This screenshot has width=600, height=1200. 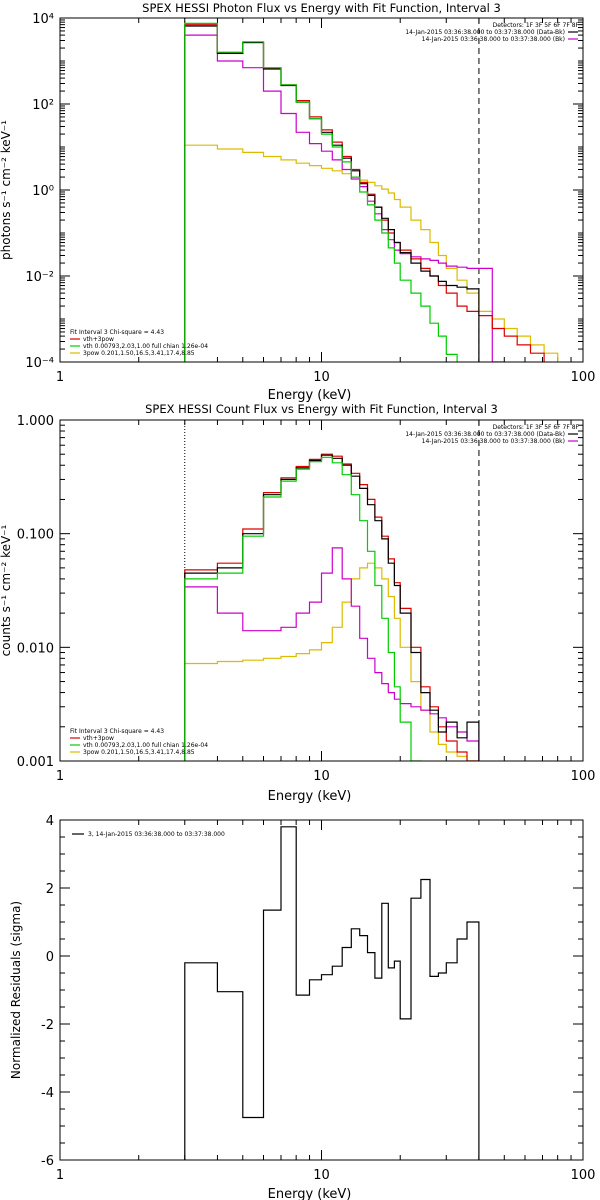 What do you see at coordinates (16, 990) in the screenshot?
I see `y-axis-label: Normalized Residuals (sigma)` at bounding box center [16, 990].